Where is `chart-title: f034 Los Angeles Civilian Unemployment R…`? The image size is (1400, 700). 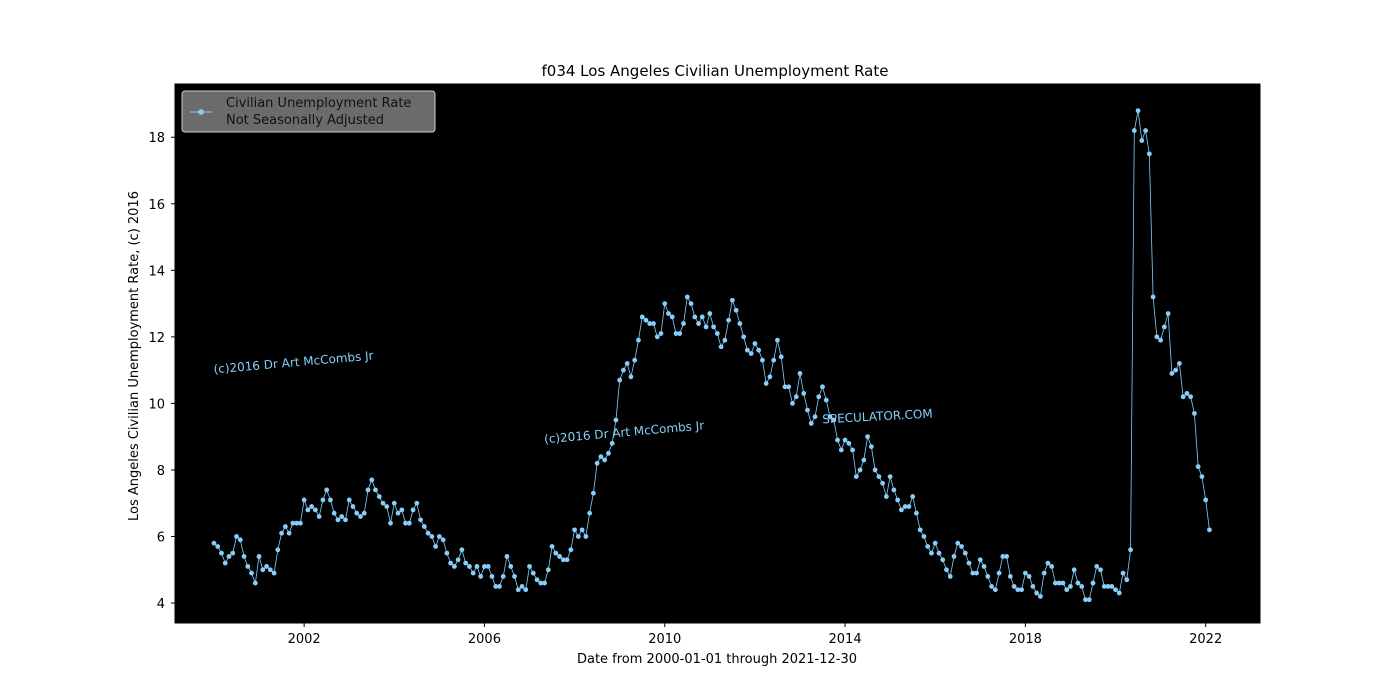 chart-title: f034 Los Angeles Civilian Unemployment R… is located at coordinates (715, 71).